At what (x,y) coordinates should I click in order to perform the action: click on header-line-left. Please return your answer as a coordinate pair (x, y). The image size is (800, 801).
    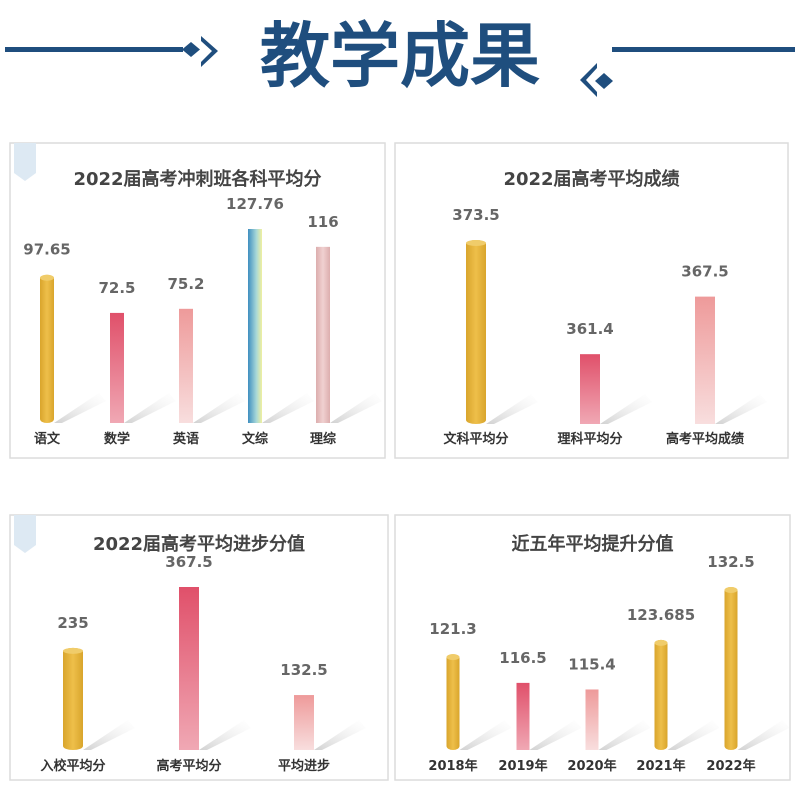
    Looking at the image, I should click on (94, 49).